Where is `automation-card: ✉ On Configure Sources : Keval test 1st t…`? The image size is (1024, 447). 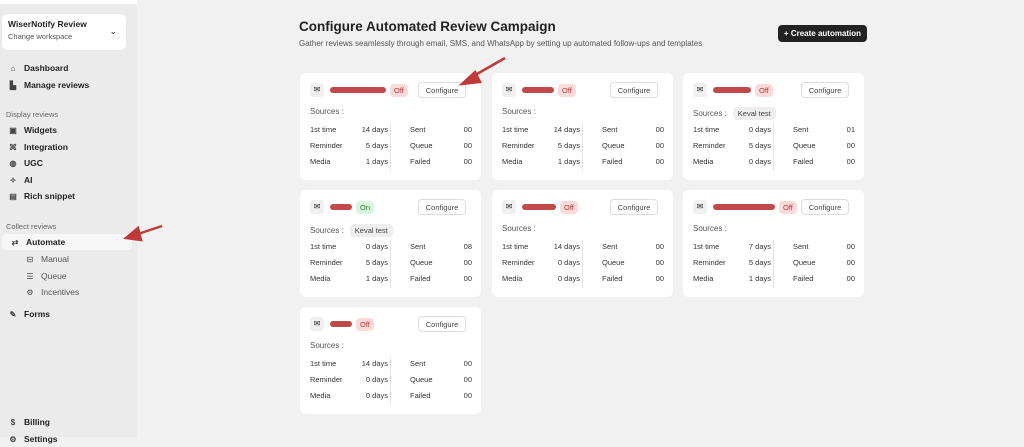 automation-card: ✉ On Configure Sources : Keval test 1st t… is located at coordinates (390, 243).